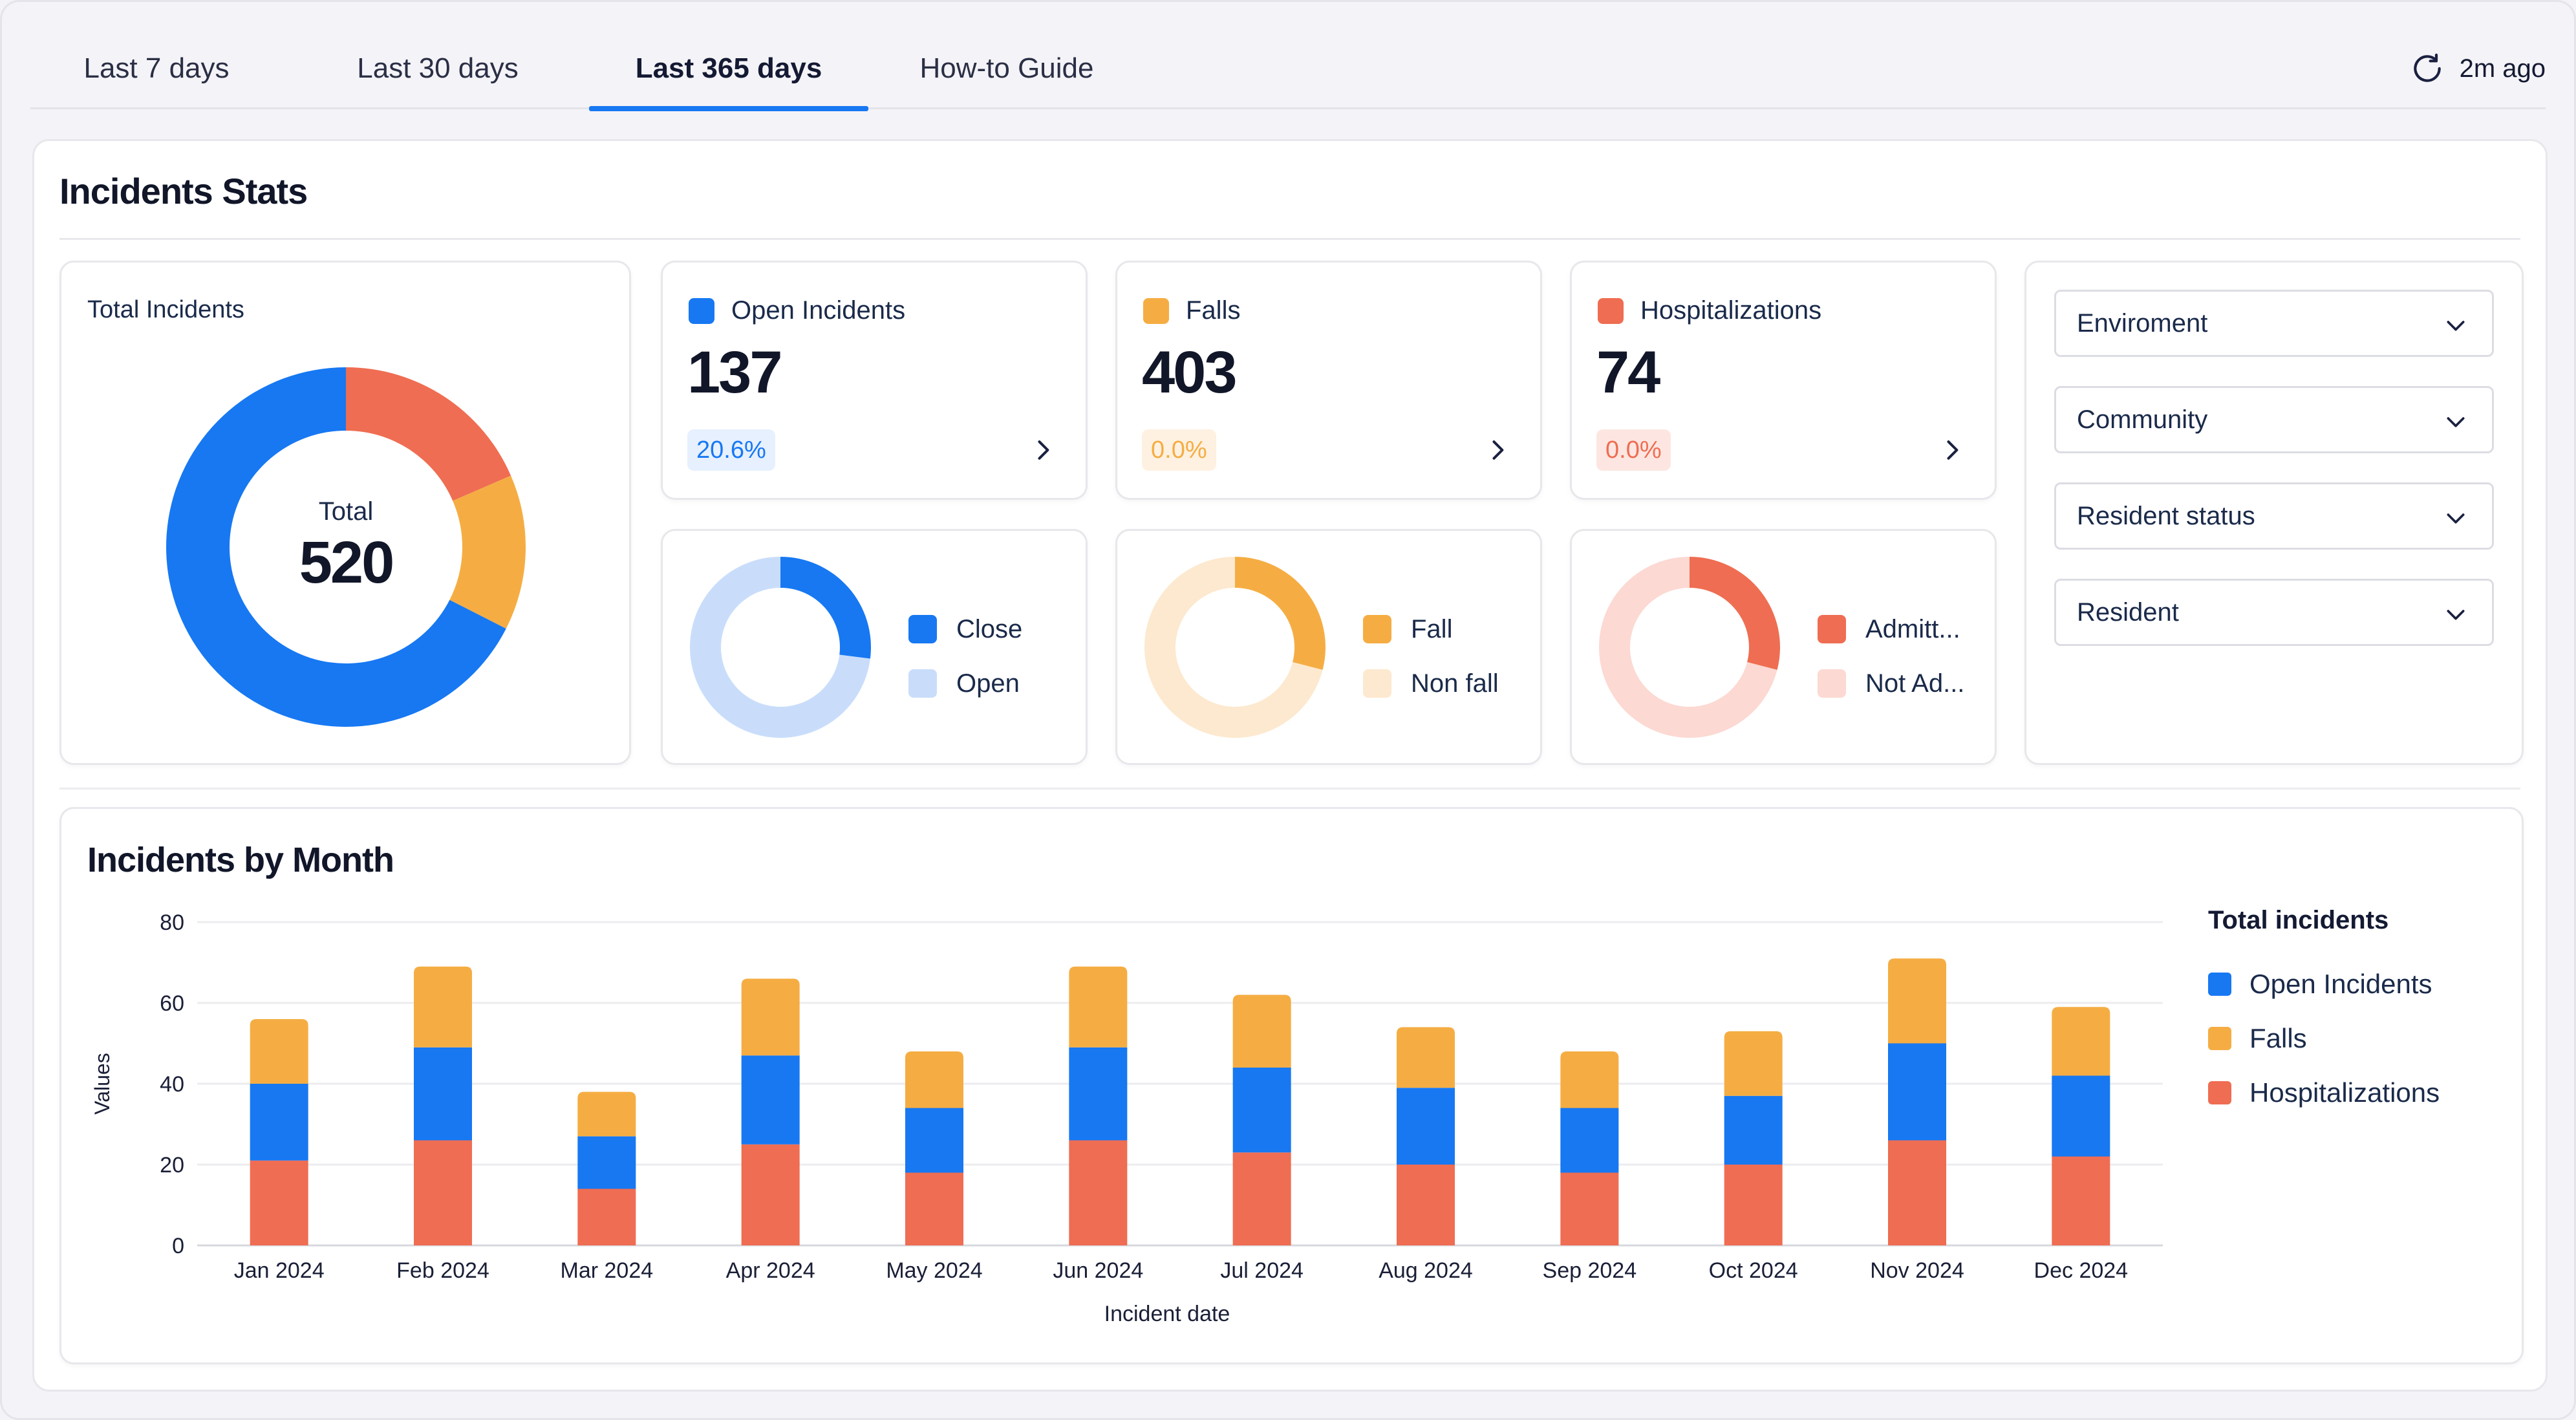  I want to click on tab-last-365-days: Last 365 days, so click(728, 69).